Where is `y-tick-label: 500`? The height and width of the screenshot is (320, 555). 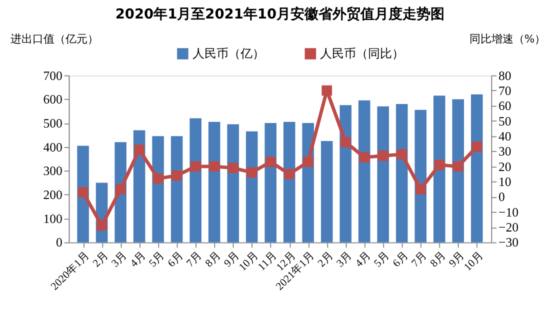 y-tick-label: 500 is located at coordinates (52, 123).